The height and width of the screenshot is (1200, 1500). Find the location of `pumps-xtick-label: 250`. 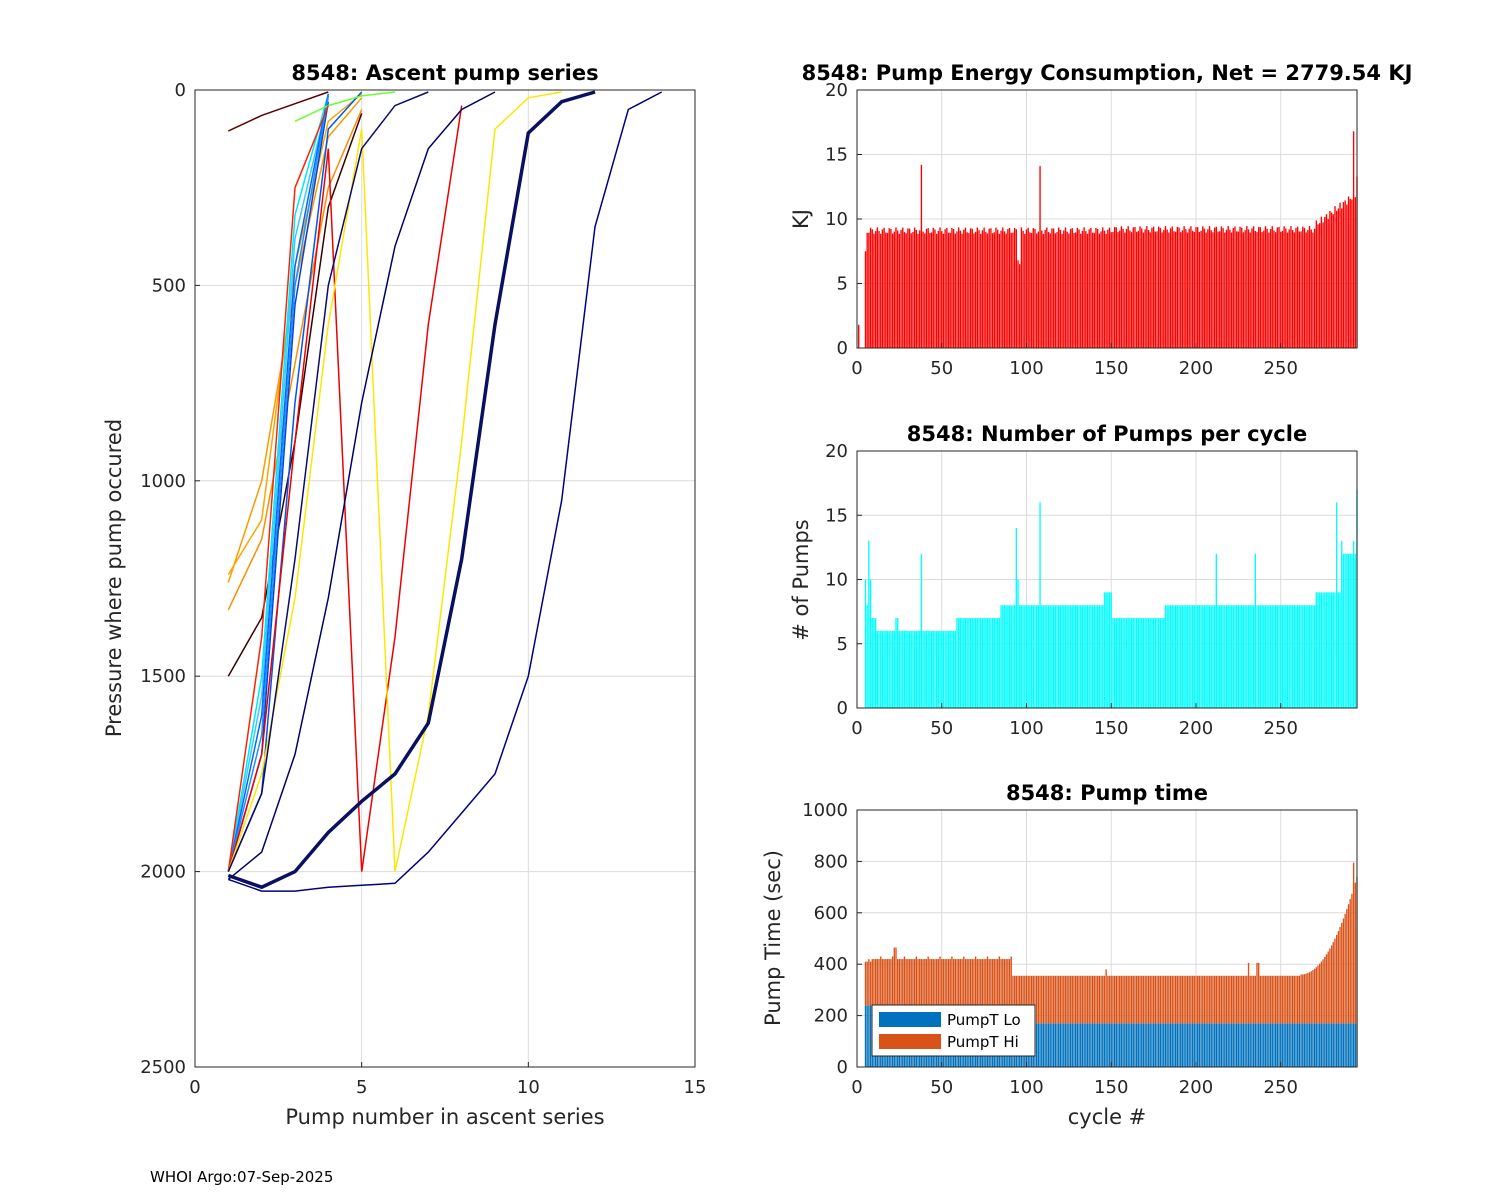

pumps-xtick-label: 250 is located at coordinates (1281, 728).